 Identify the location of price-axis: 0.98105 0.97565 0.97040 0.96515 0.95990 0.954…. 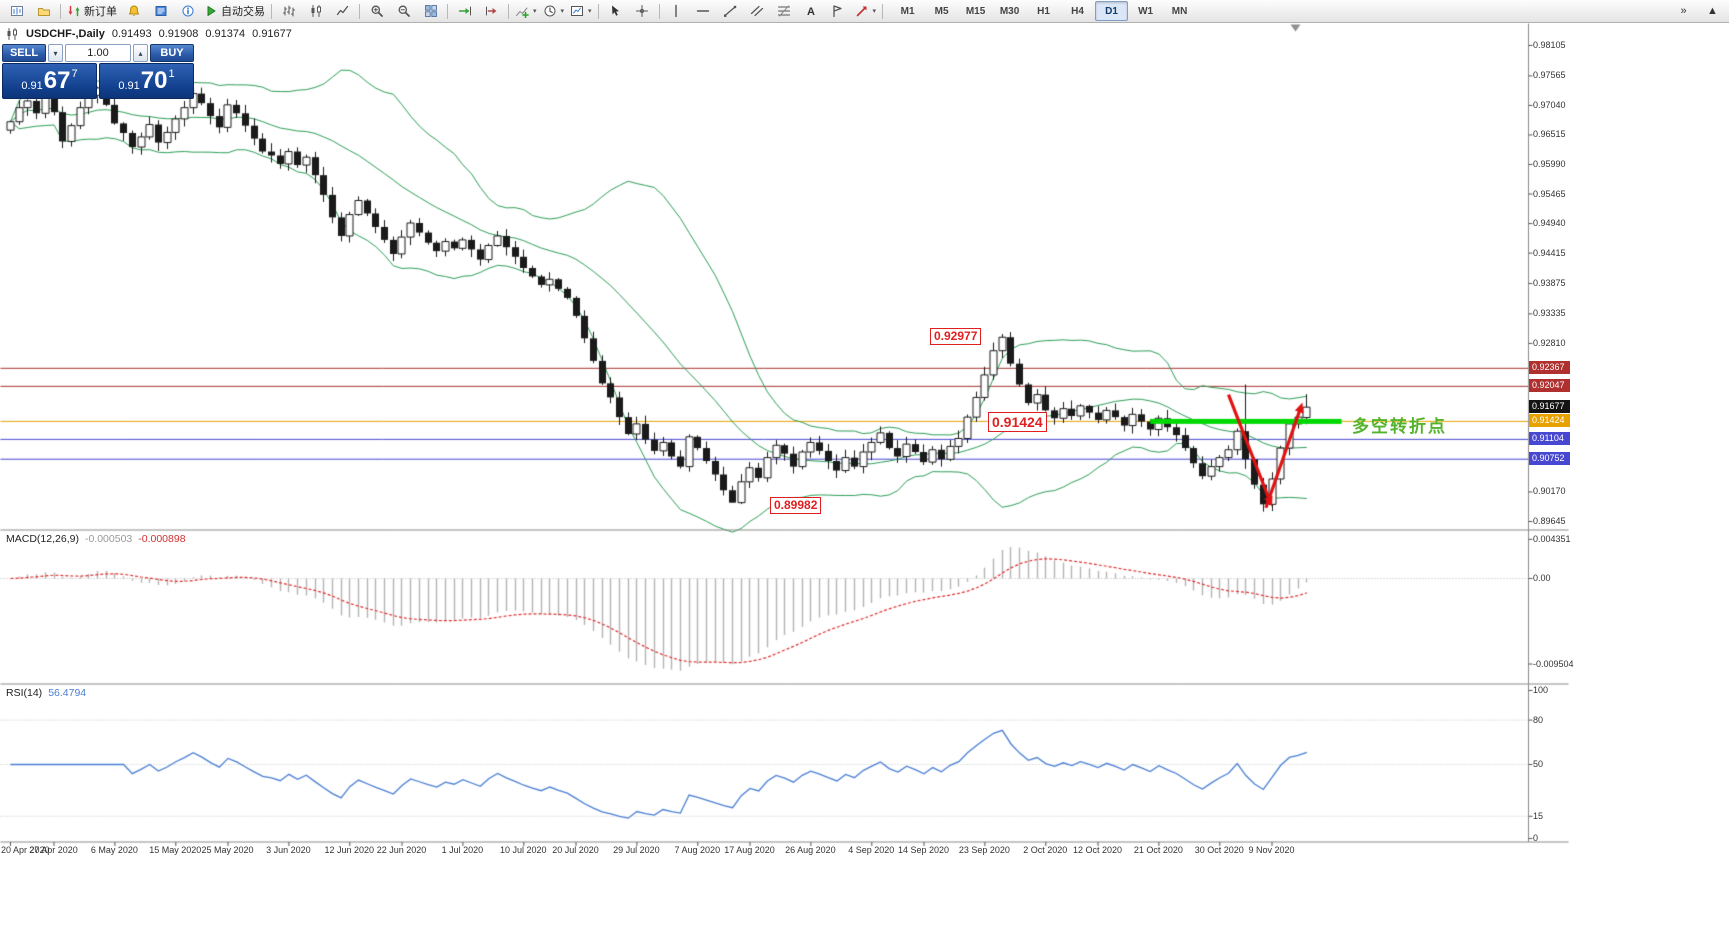
(1629, 471).